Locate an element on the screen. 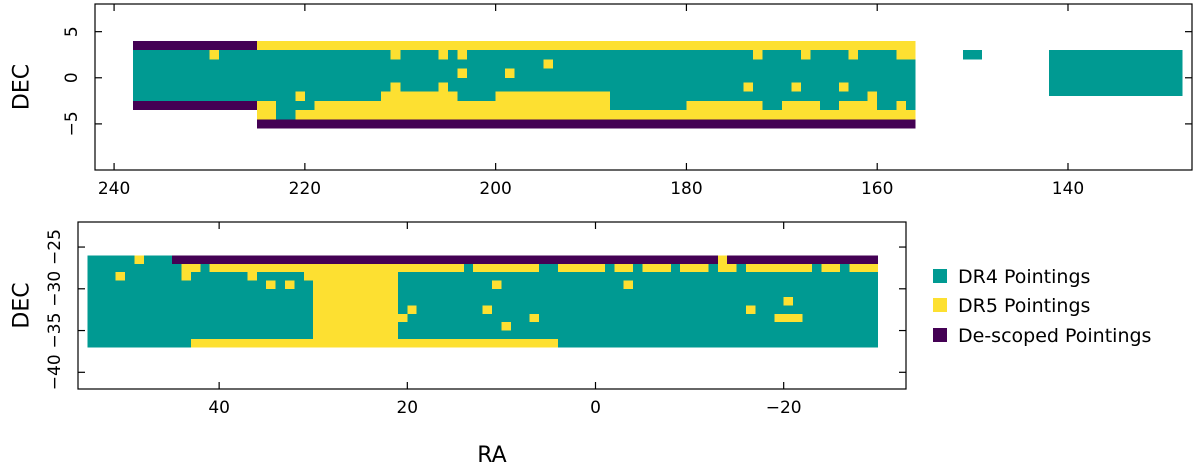 This screenshot has width=1200, height=466. y-tick-label: −30 is located at coordinates (55, 289).